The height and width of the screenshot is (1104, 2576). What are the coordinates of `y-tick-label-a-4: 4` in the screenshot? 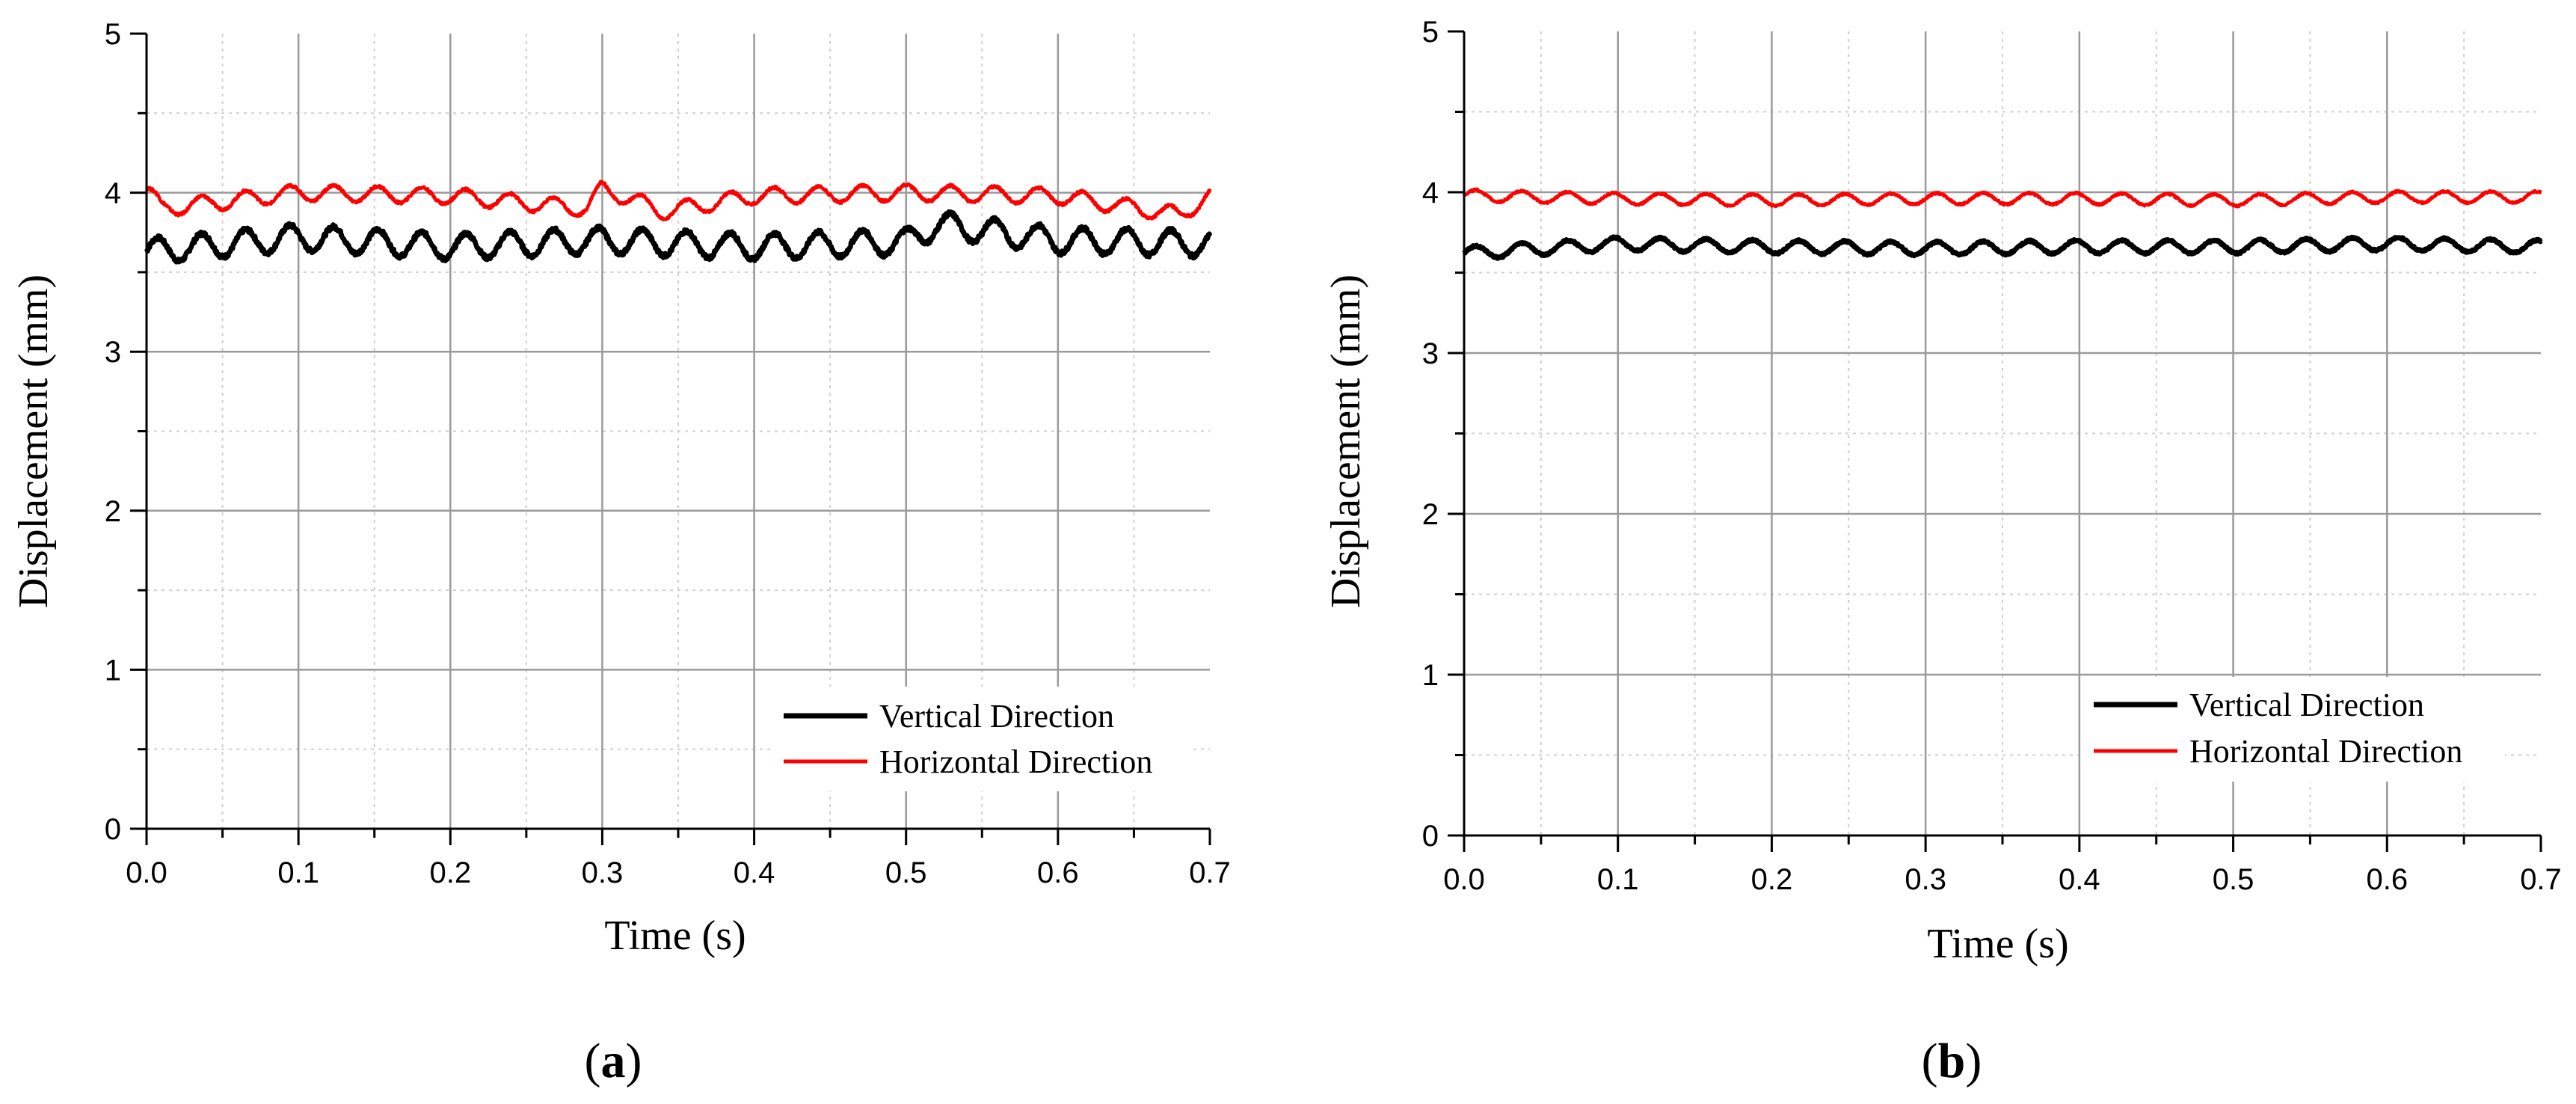 It's located at (113, 193).